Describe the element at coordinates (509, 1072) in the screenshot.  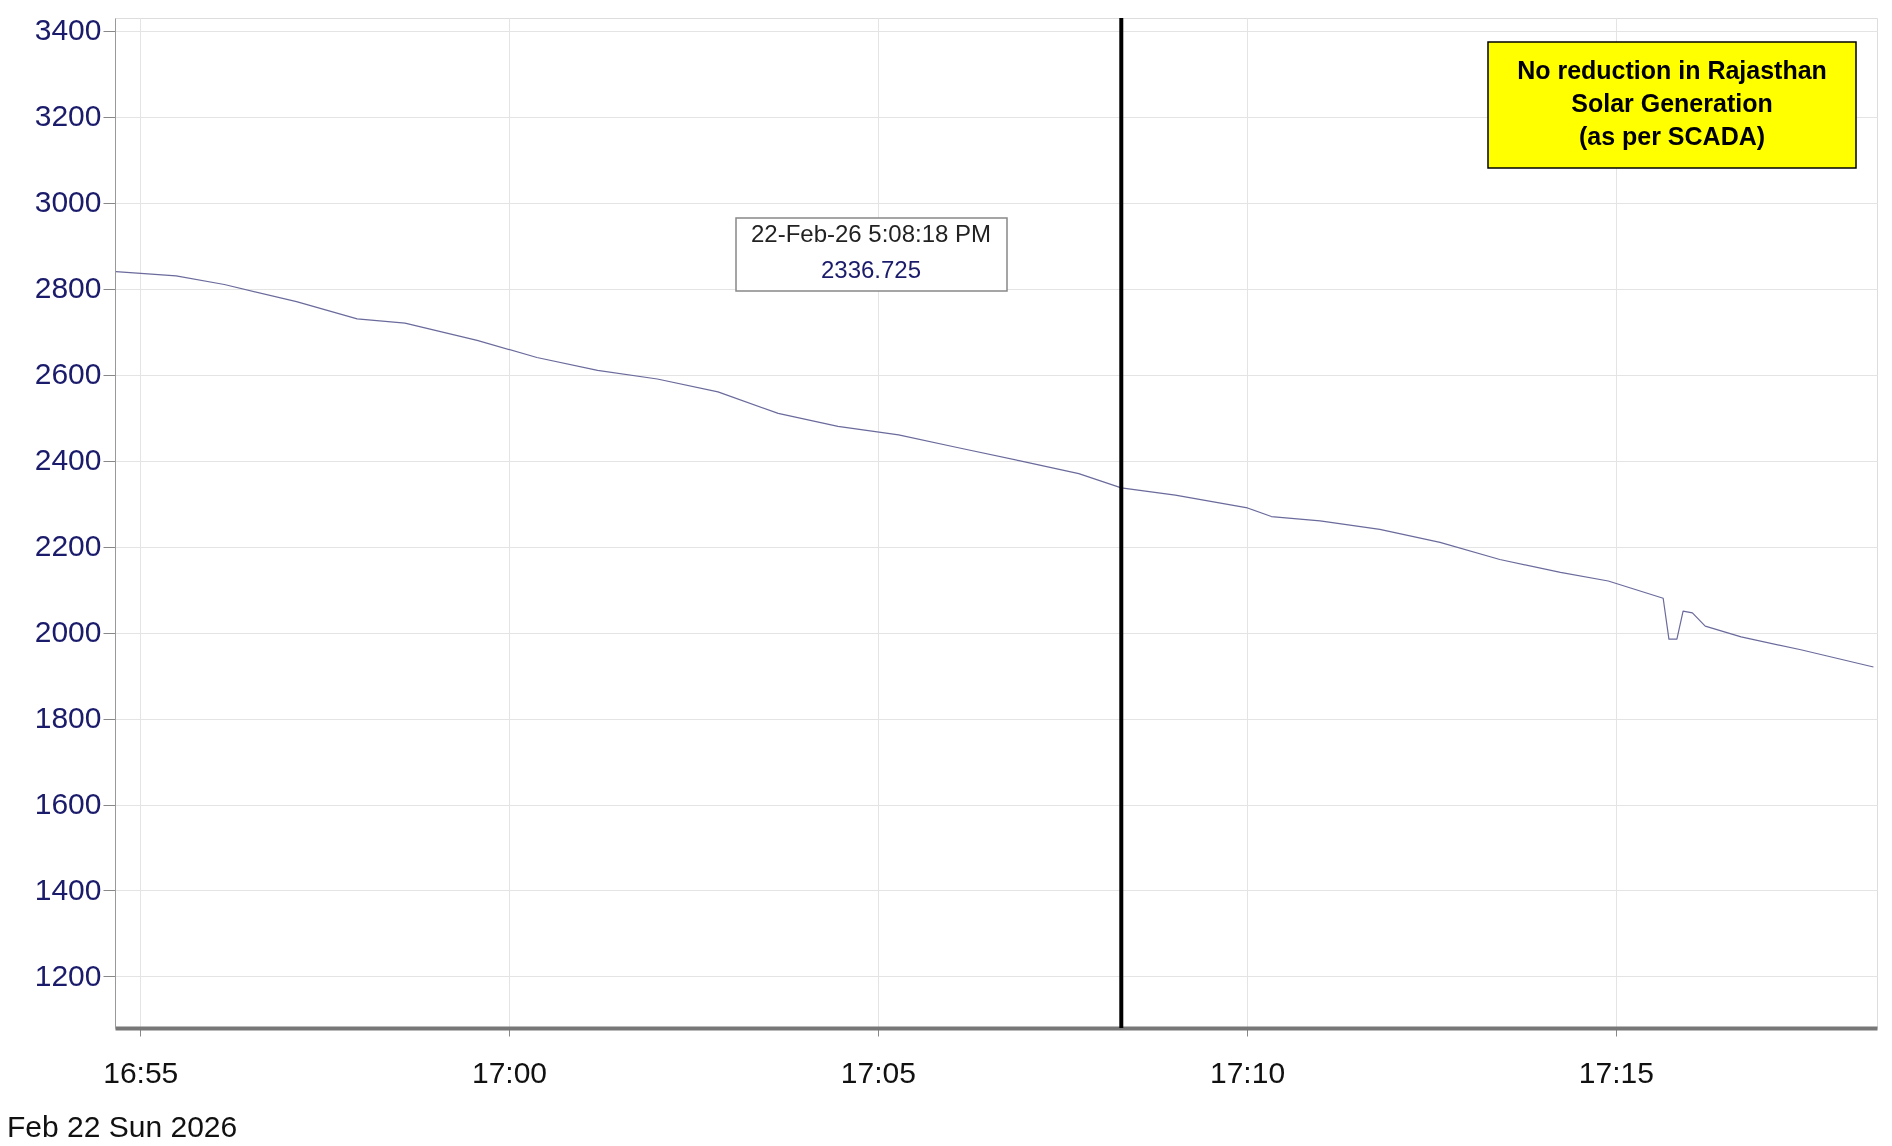
I see `x-tick-label: 17:00` at that location.